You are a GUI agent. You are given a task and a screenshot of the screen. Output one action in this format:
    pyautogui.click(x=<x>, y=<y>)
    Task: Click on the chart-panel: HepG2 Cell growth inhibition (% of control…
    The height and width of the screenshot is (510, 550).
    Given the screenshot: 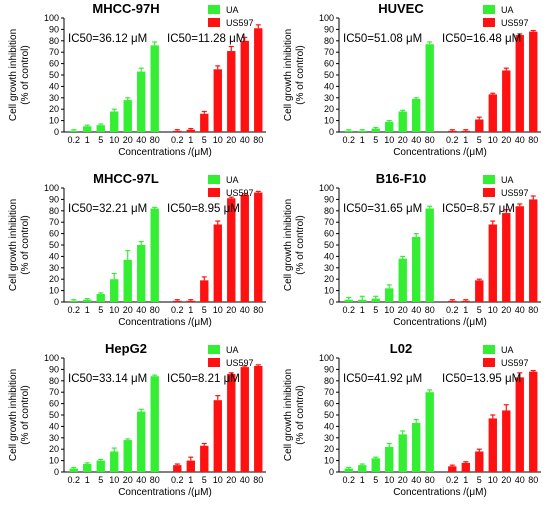 What is the action you would take?
    pyautogui.click(x=137, y=419)
    